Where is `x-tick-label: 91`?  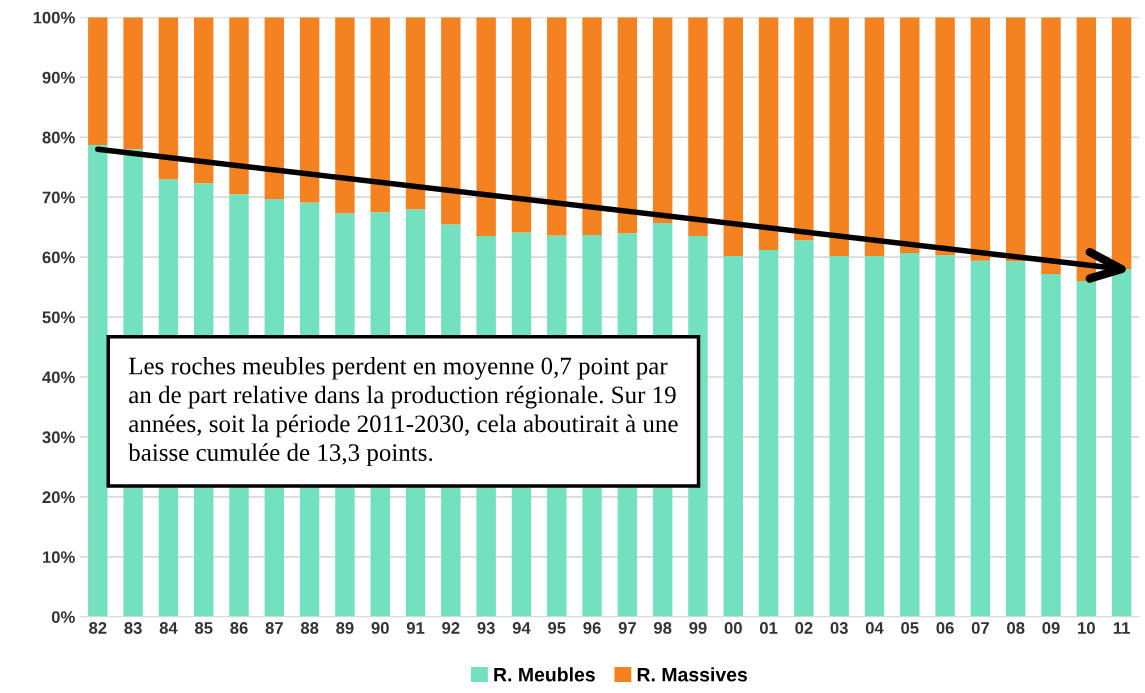 x-tick-label: 91 is located at coordinates (415, 628).